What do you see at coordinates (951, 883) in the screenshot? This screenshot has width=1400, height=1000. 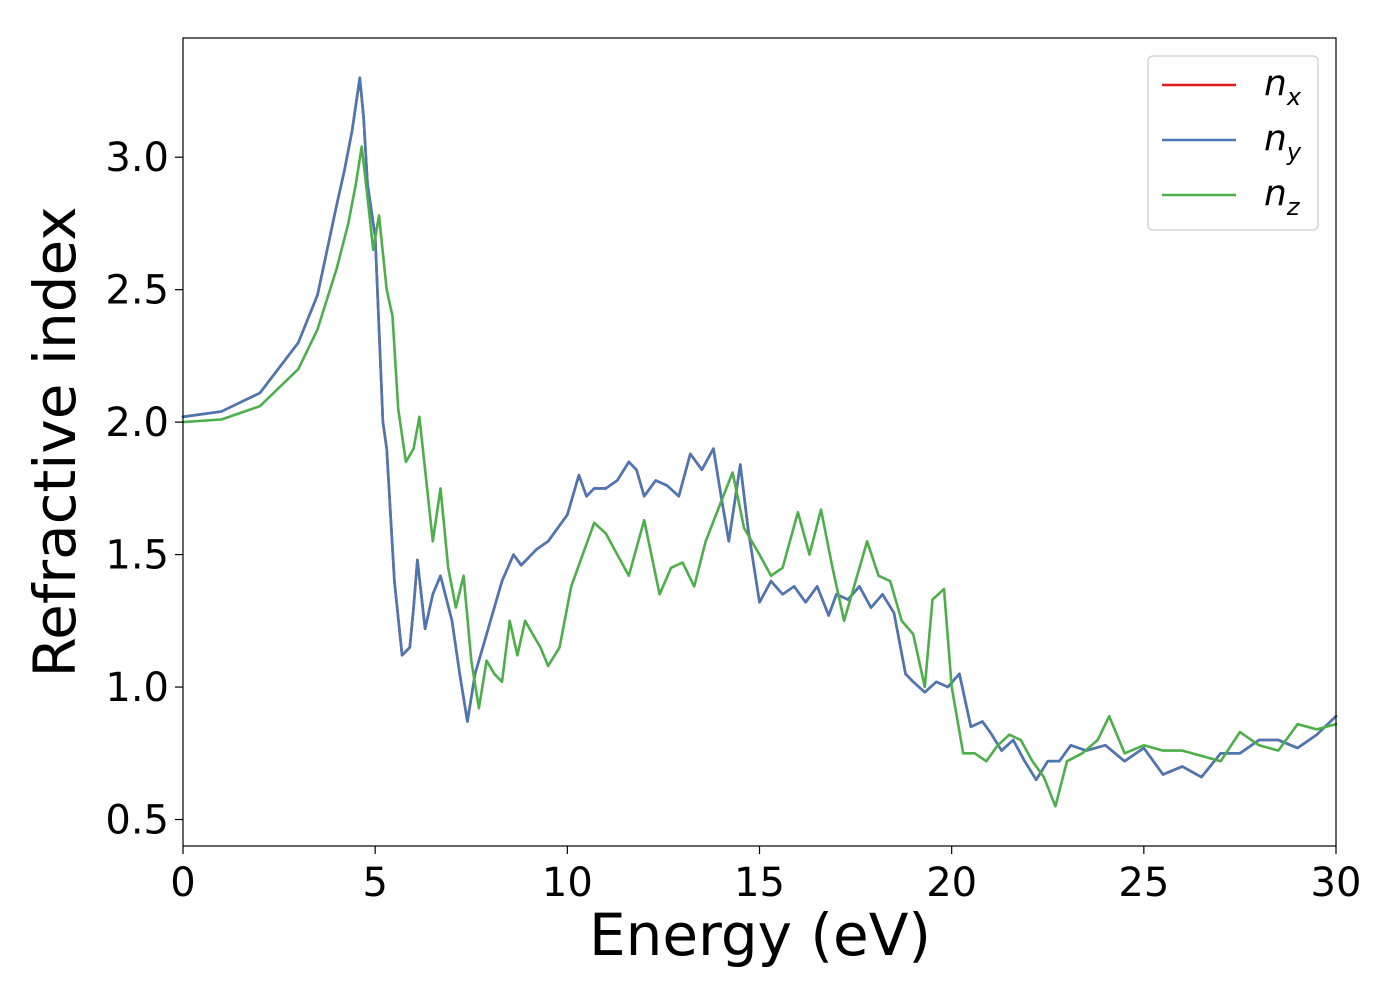 I see `x-tick-label: 20` at bounding box center [951, 883].